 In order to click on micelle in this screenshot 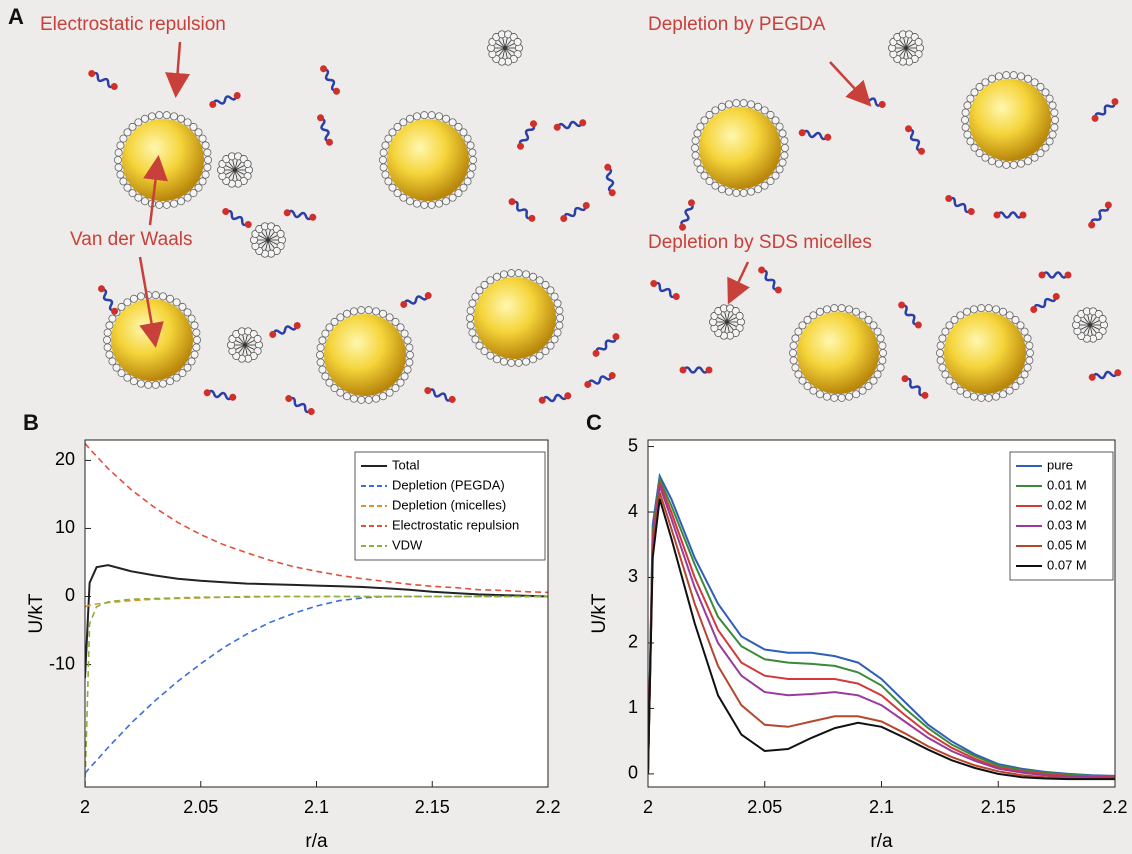, I will do `click(1090, 325)`.